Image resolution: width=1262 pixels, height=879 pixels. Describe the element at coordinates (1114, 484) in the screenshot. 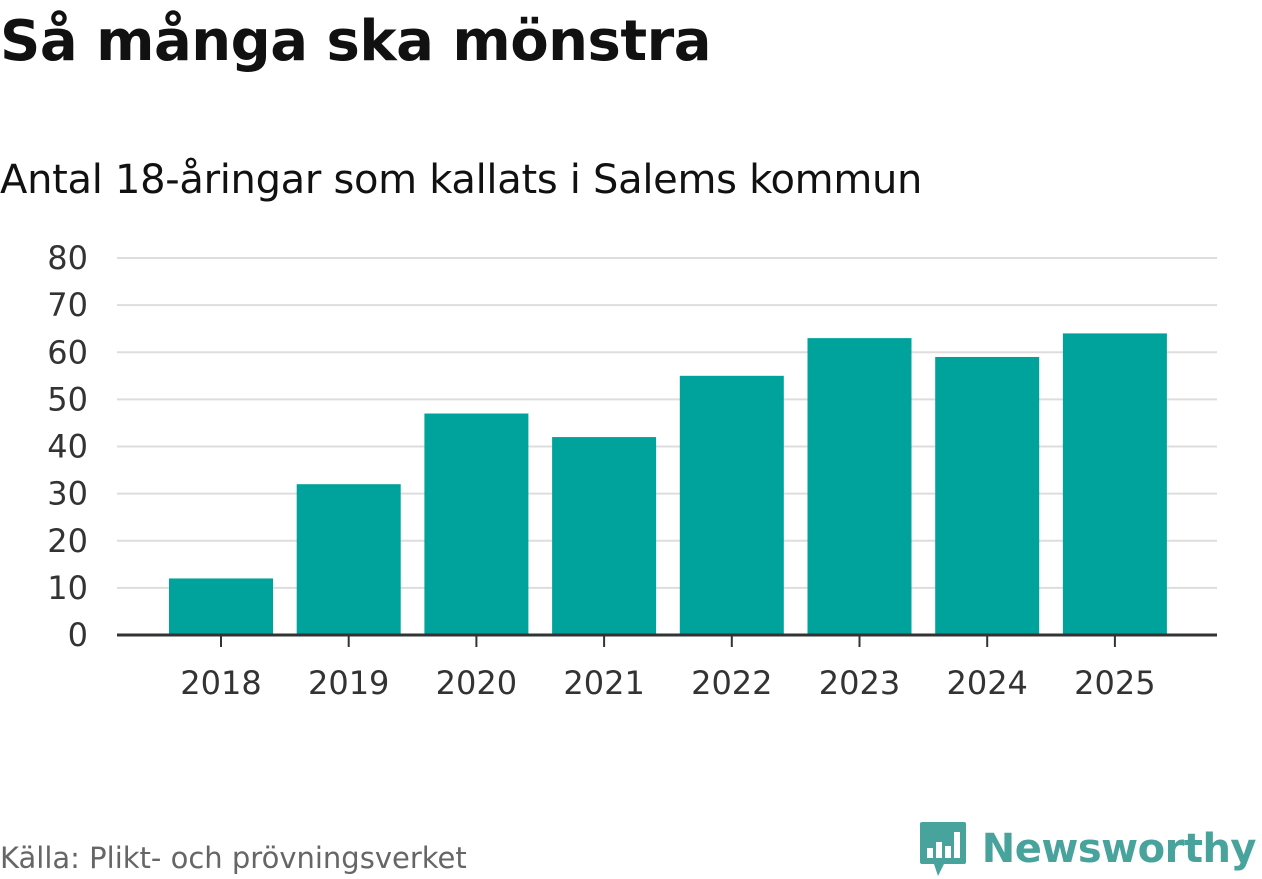

I see `bar-2025` at that location.